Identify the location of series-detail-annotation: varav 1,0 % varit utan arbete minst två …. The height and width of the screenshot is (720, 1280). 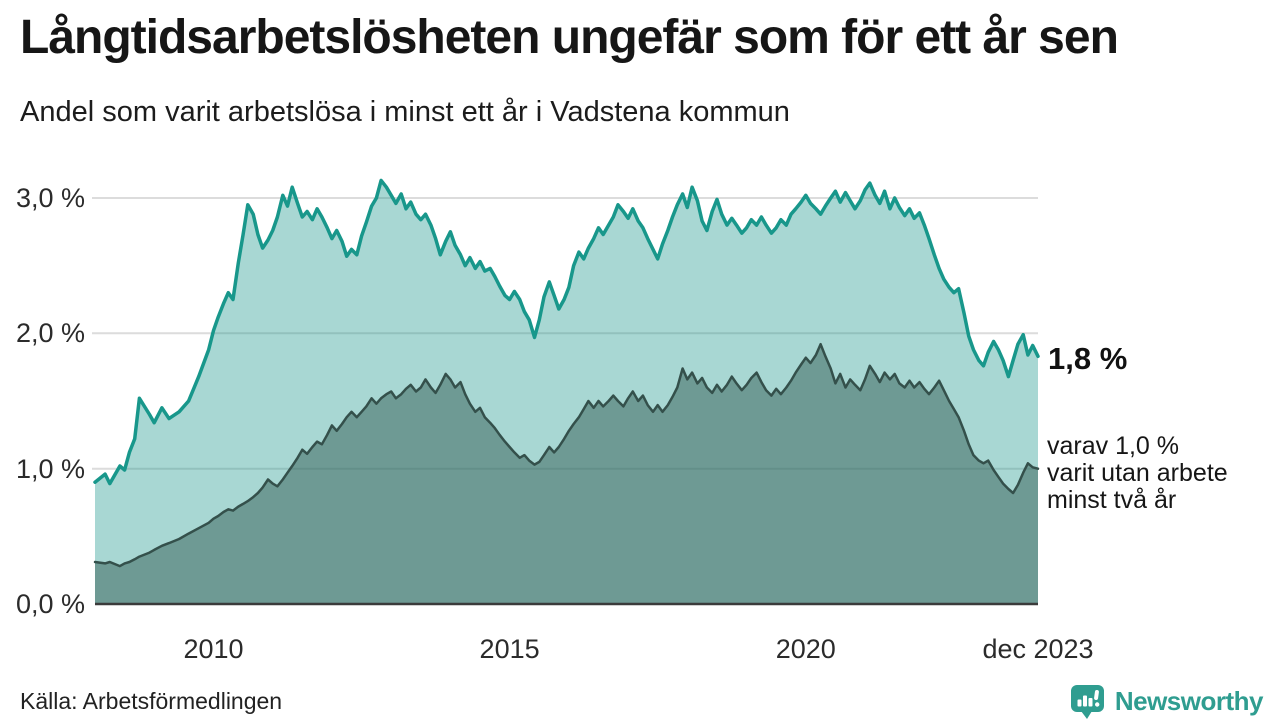
(1137, 473).